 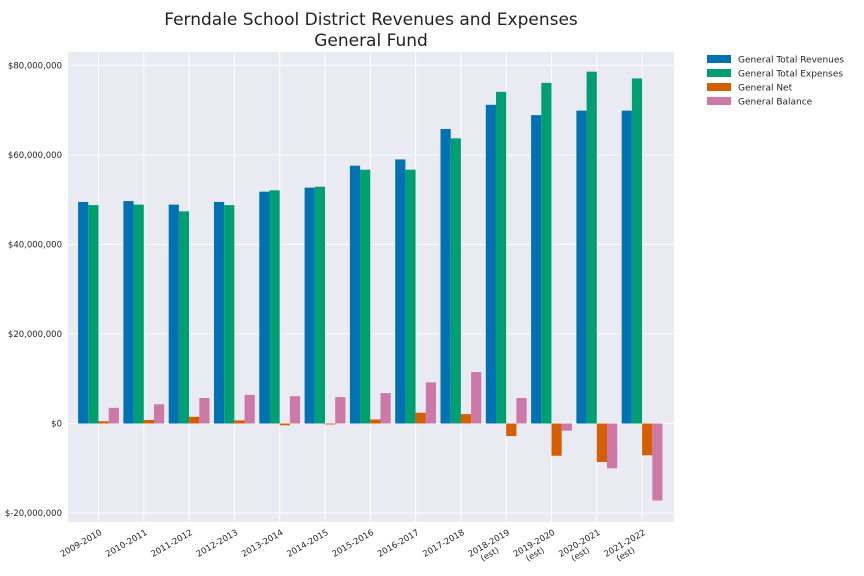 I want to click on legend-label: General Balance, so click(x=775, y=103).